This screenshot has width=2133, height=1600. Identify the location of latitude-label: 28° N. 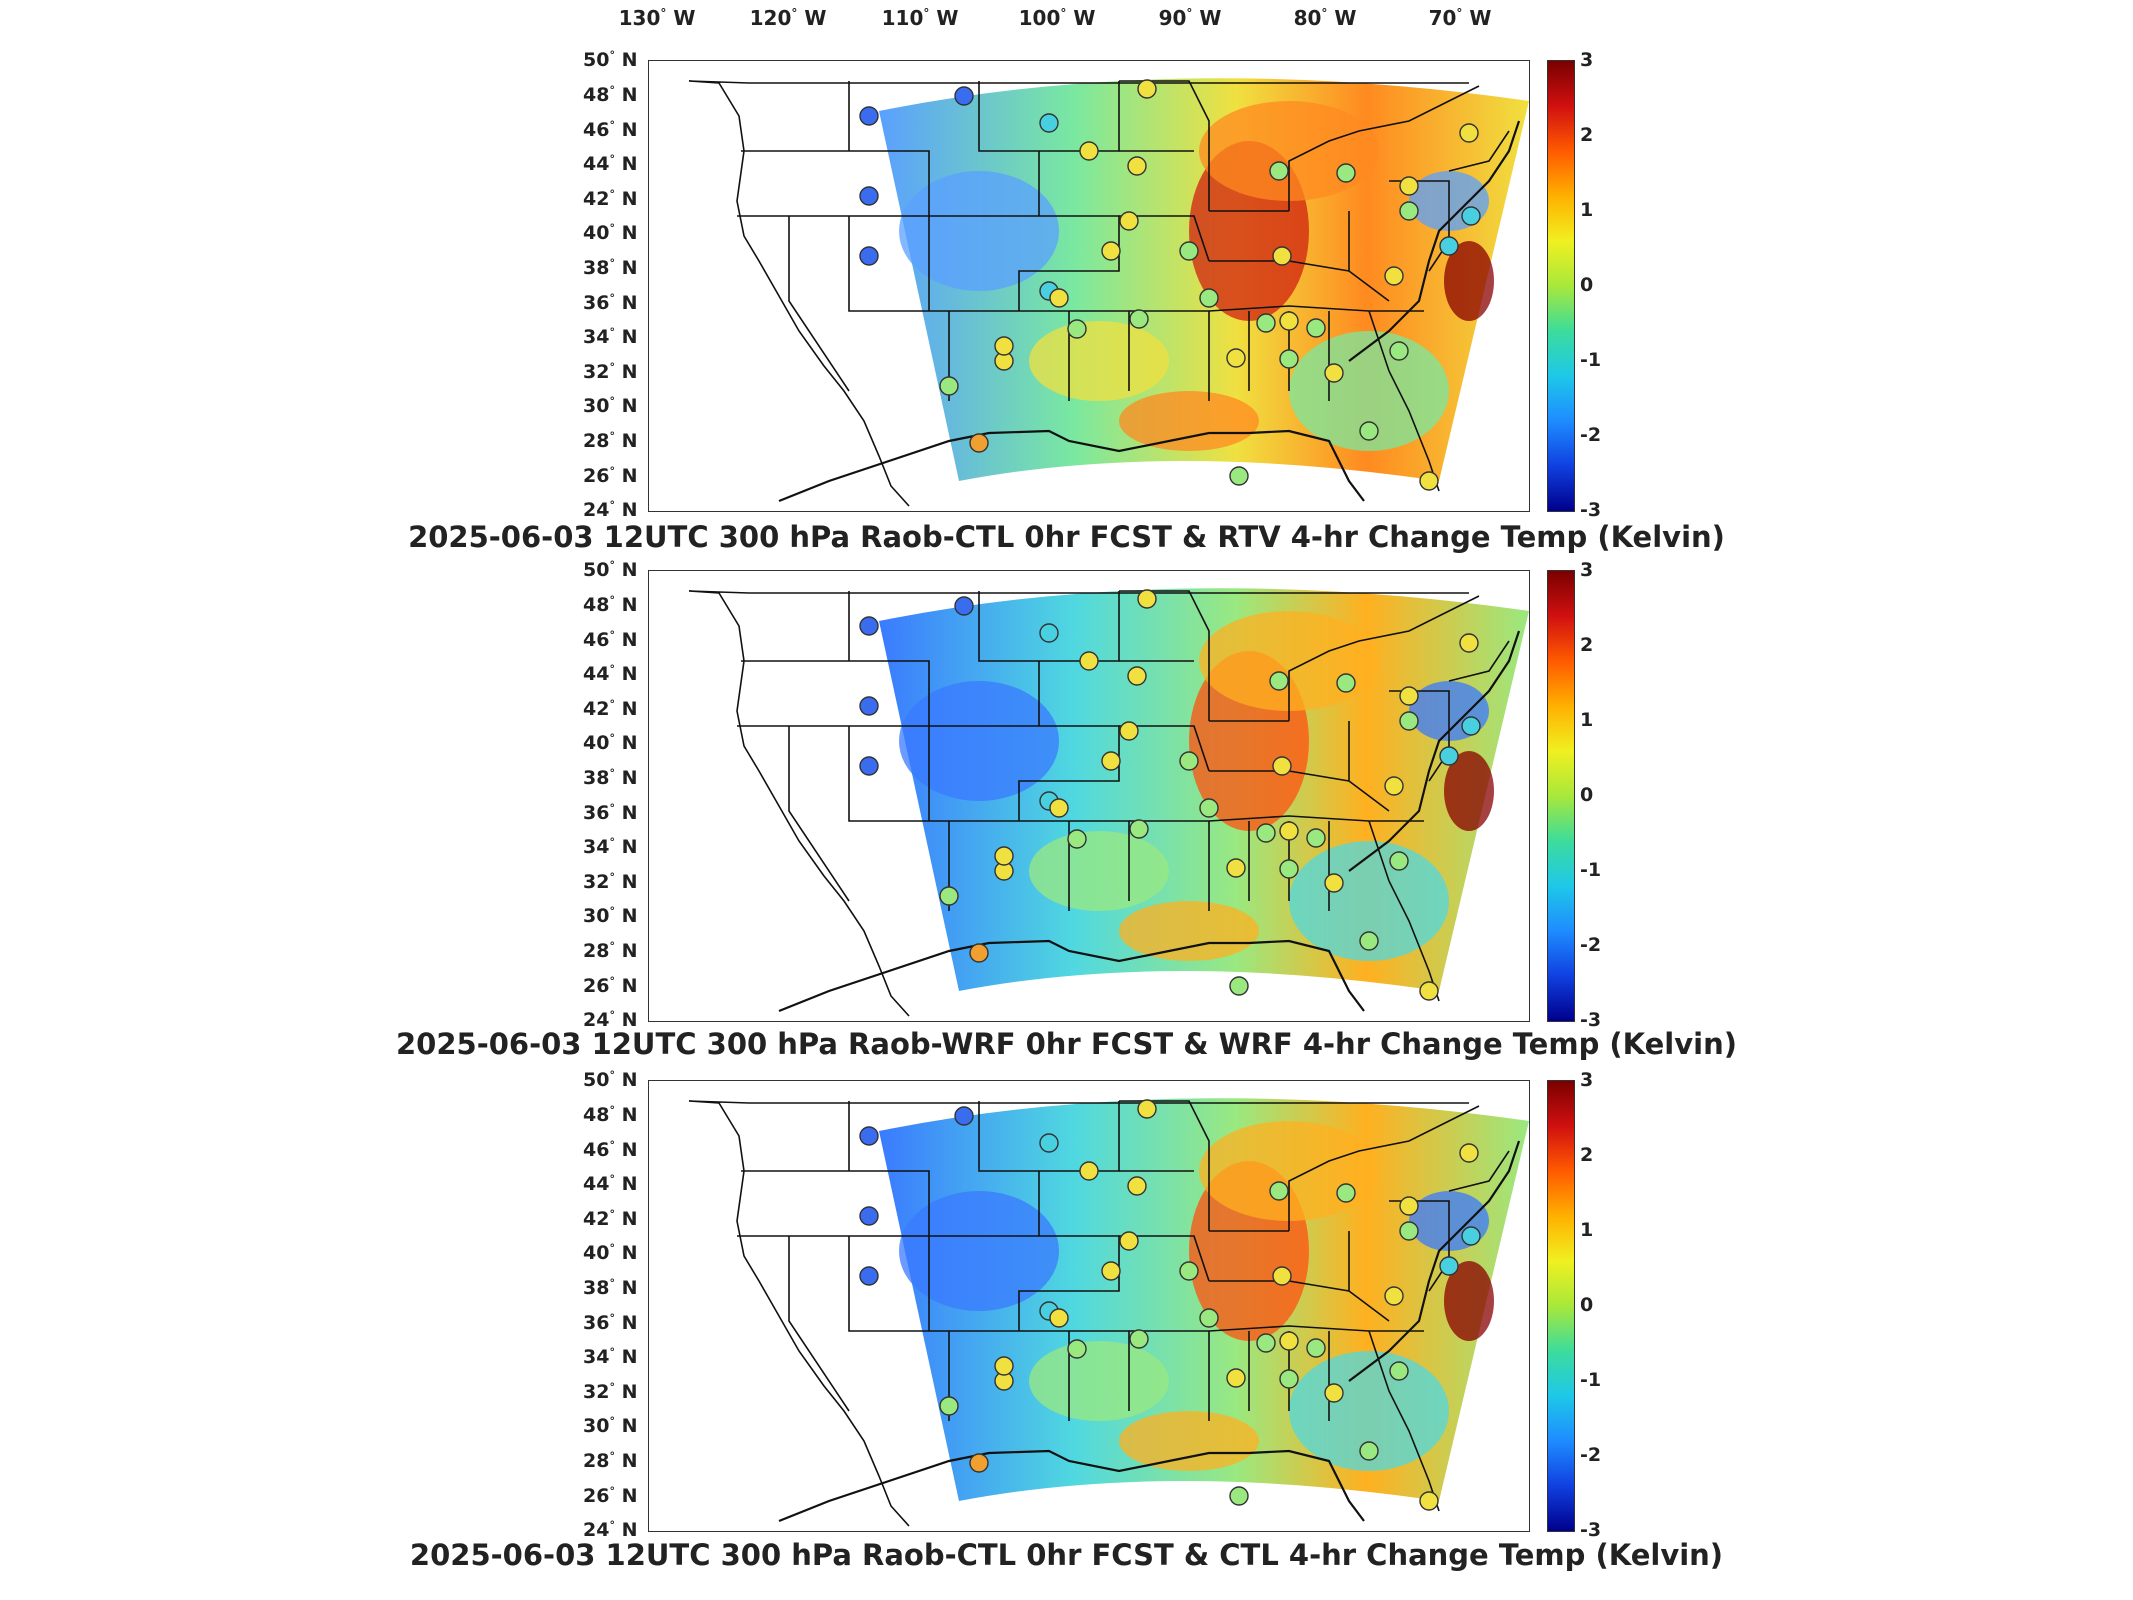
(610, 950).